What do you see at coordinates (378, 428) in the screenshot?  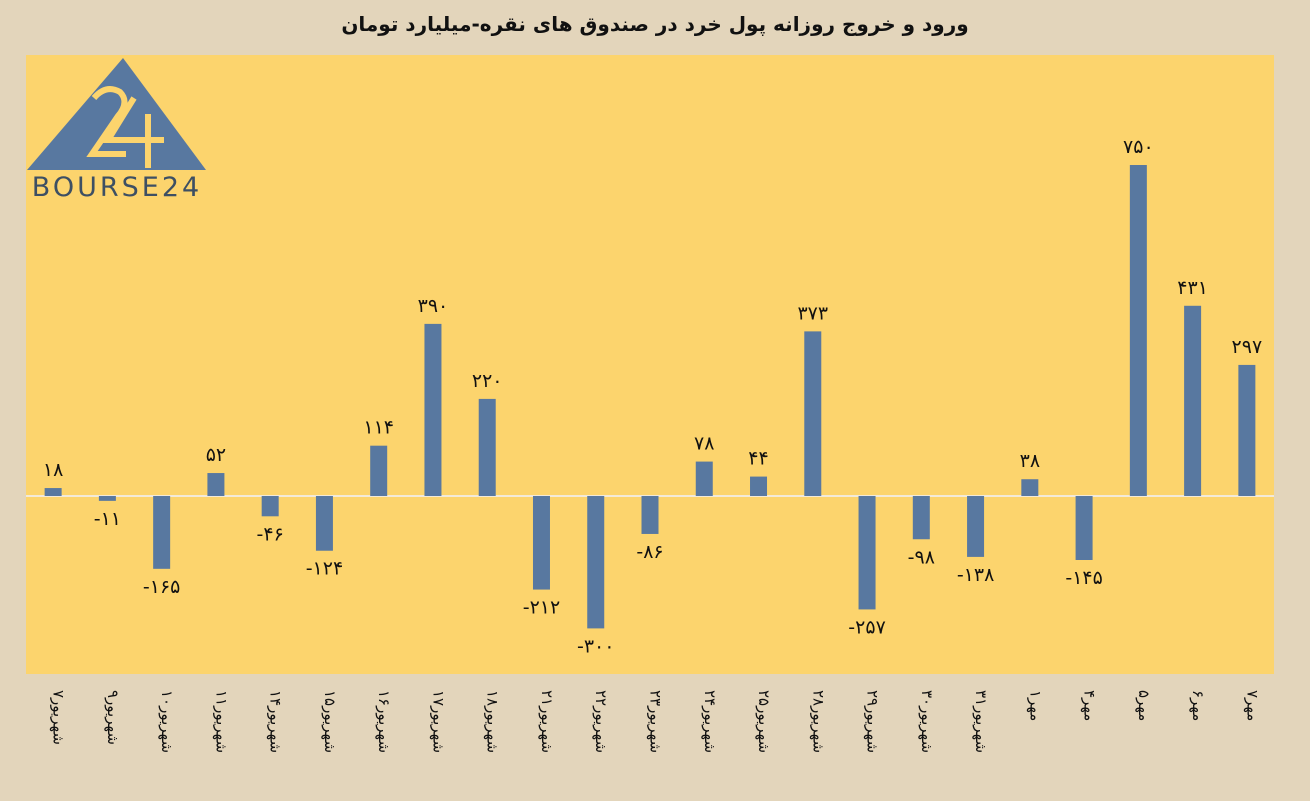 I see `data-label: ۱۱۴` at bounding box center [378, 428].